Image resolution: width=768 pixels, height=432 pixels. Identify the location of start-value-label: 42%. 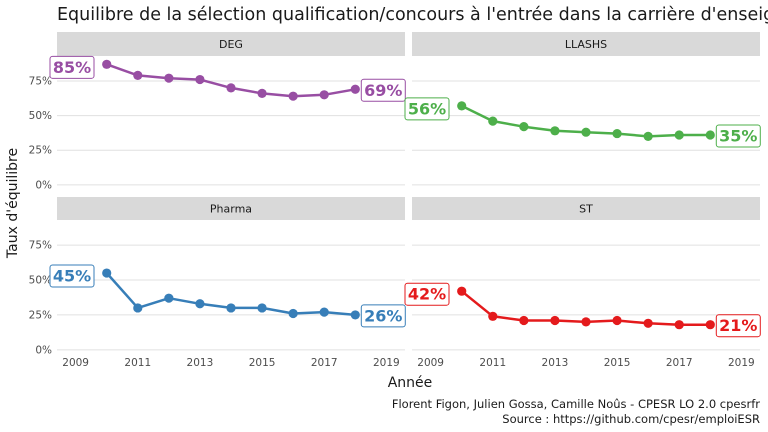
(427, 294).